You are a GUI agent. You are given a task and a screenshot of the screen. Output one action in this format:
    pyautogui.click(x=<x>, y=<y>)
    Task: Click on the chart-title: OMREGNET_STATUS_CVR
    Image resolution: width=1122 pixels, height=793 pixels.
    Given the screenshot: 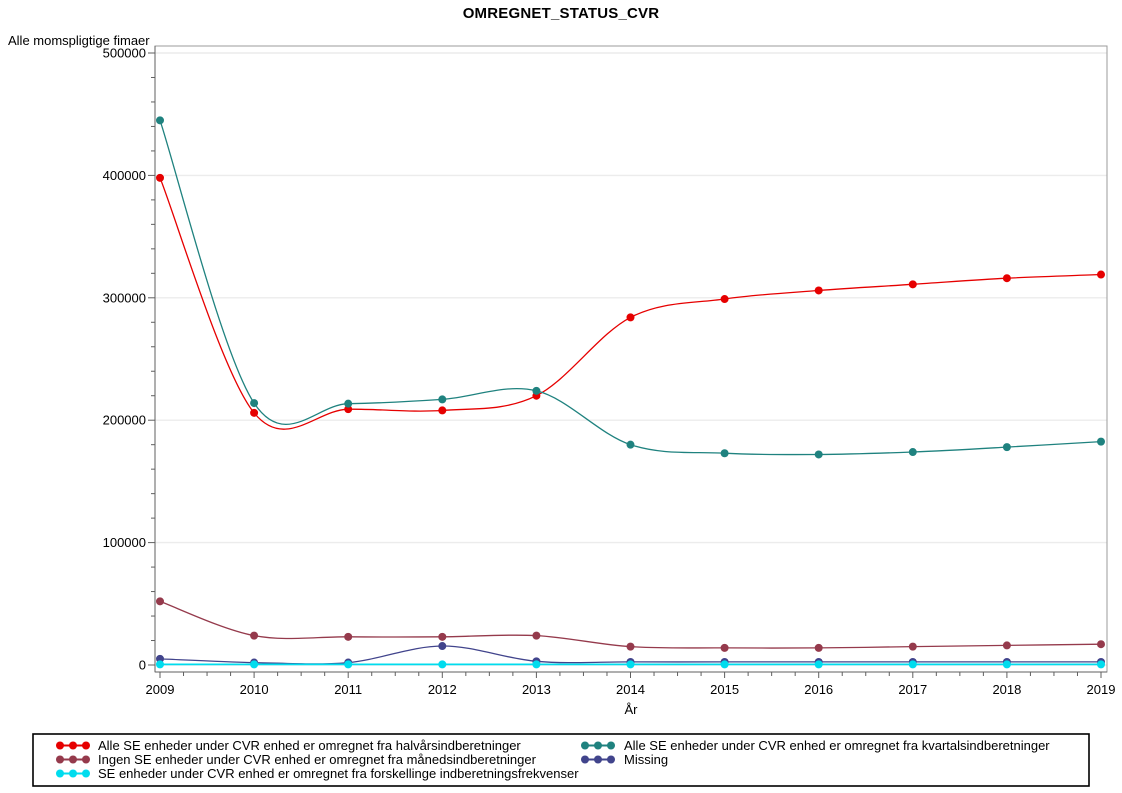 What is the action you would take?
    pyautogui.click(x=561, y=13)
    